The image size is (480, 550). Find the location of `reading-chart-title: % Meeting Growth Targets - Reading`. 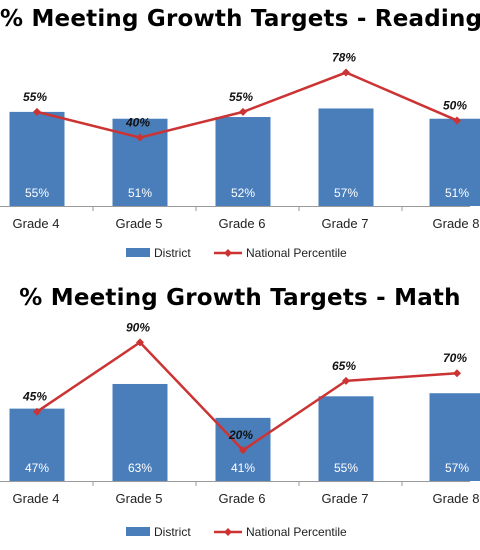

reading-chart-title: % Meeting Growth Targets - Reading is located at coordinates (240, 19).